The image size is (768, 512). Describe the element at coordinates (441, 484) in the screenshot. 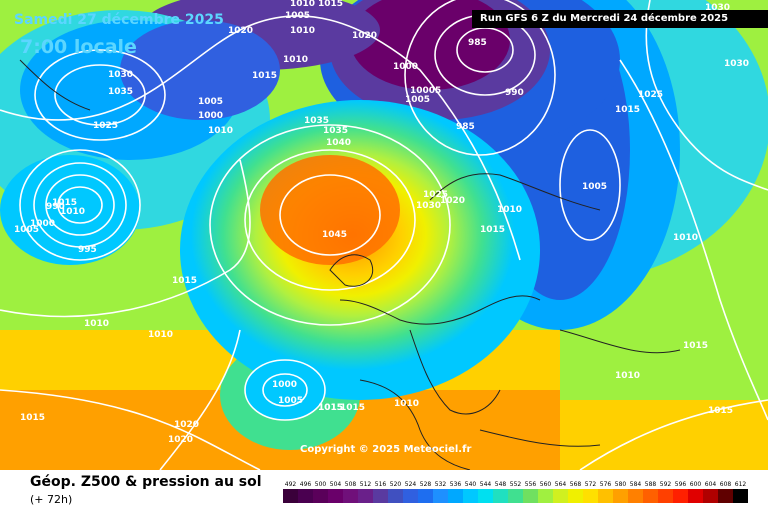

I see `scale-label: 532` at that location.